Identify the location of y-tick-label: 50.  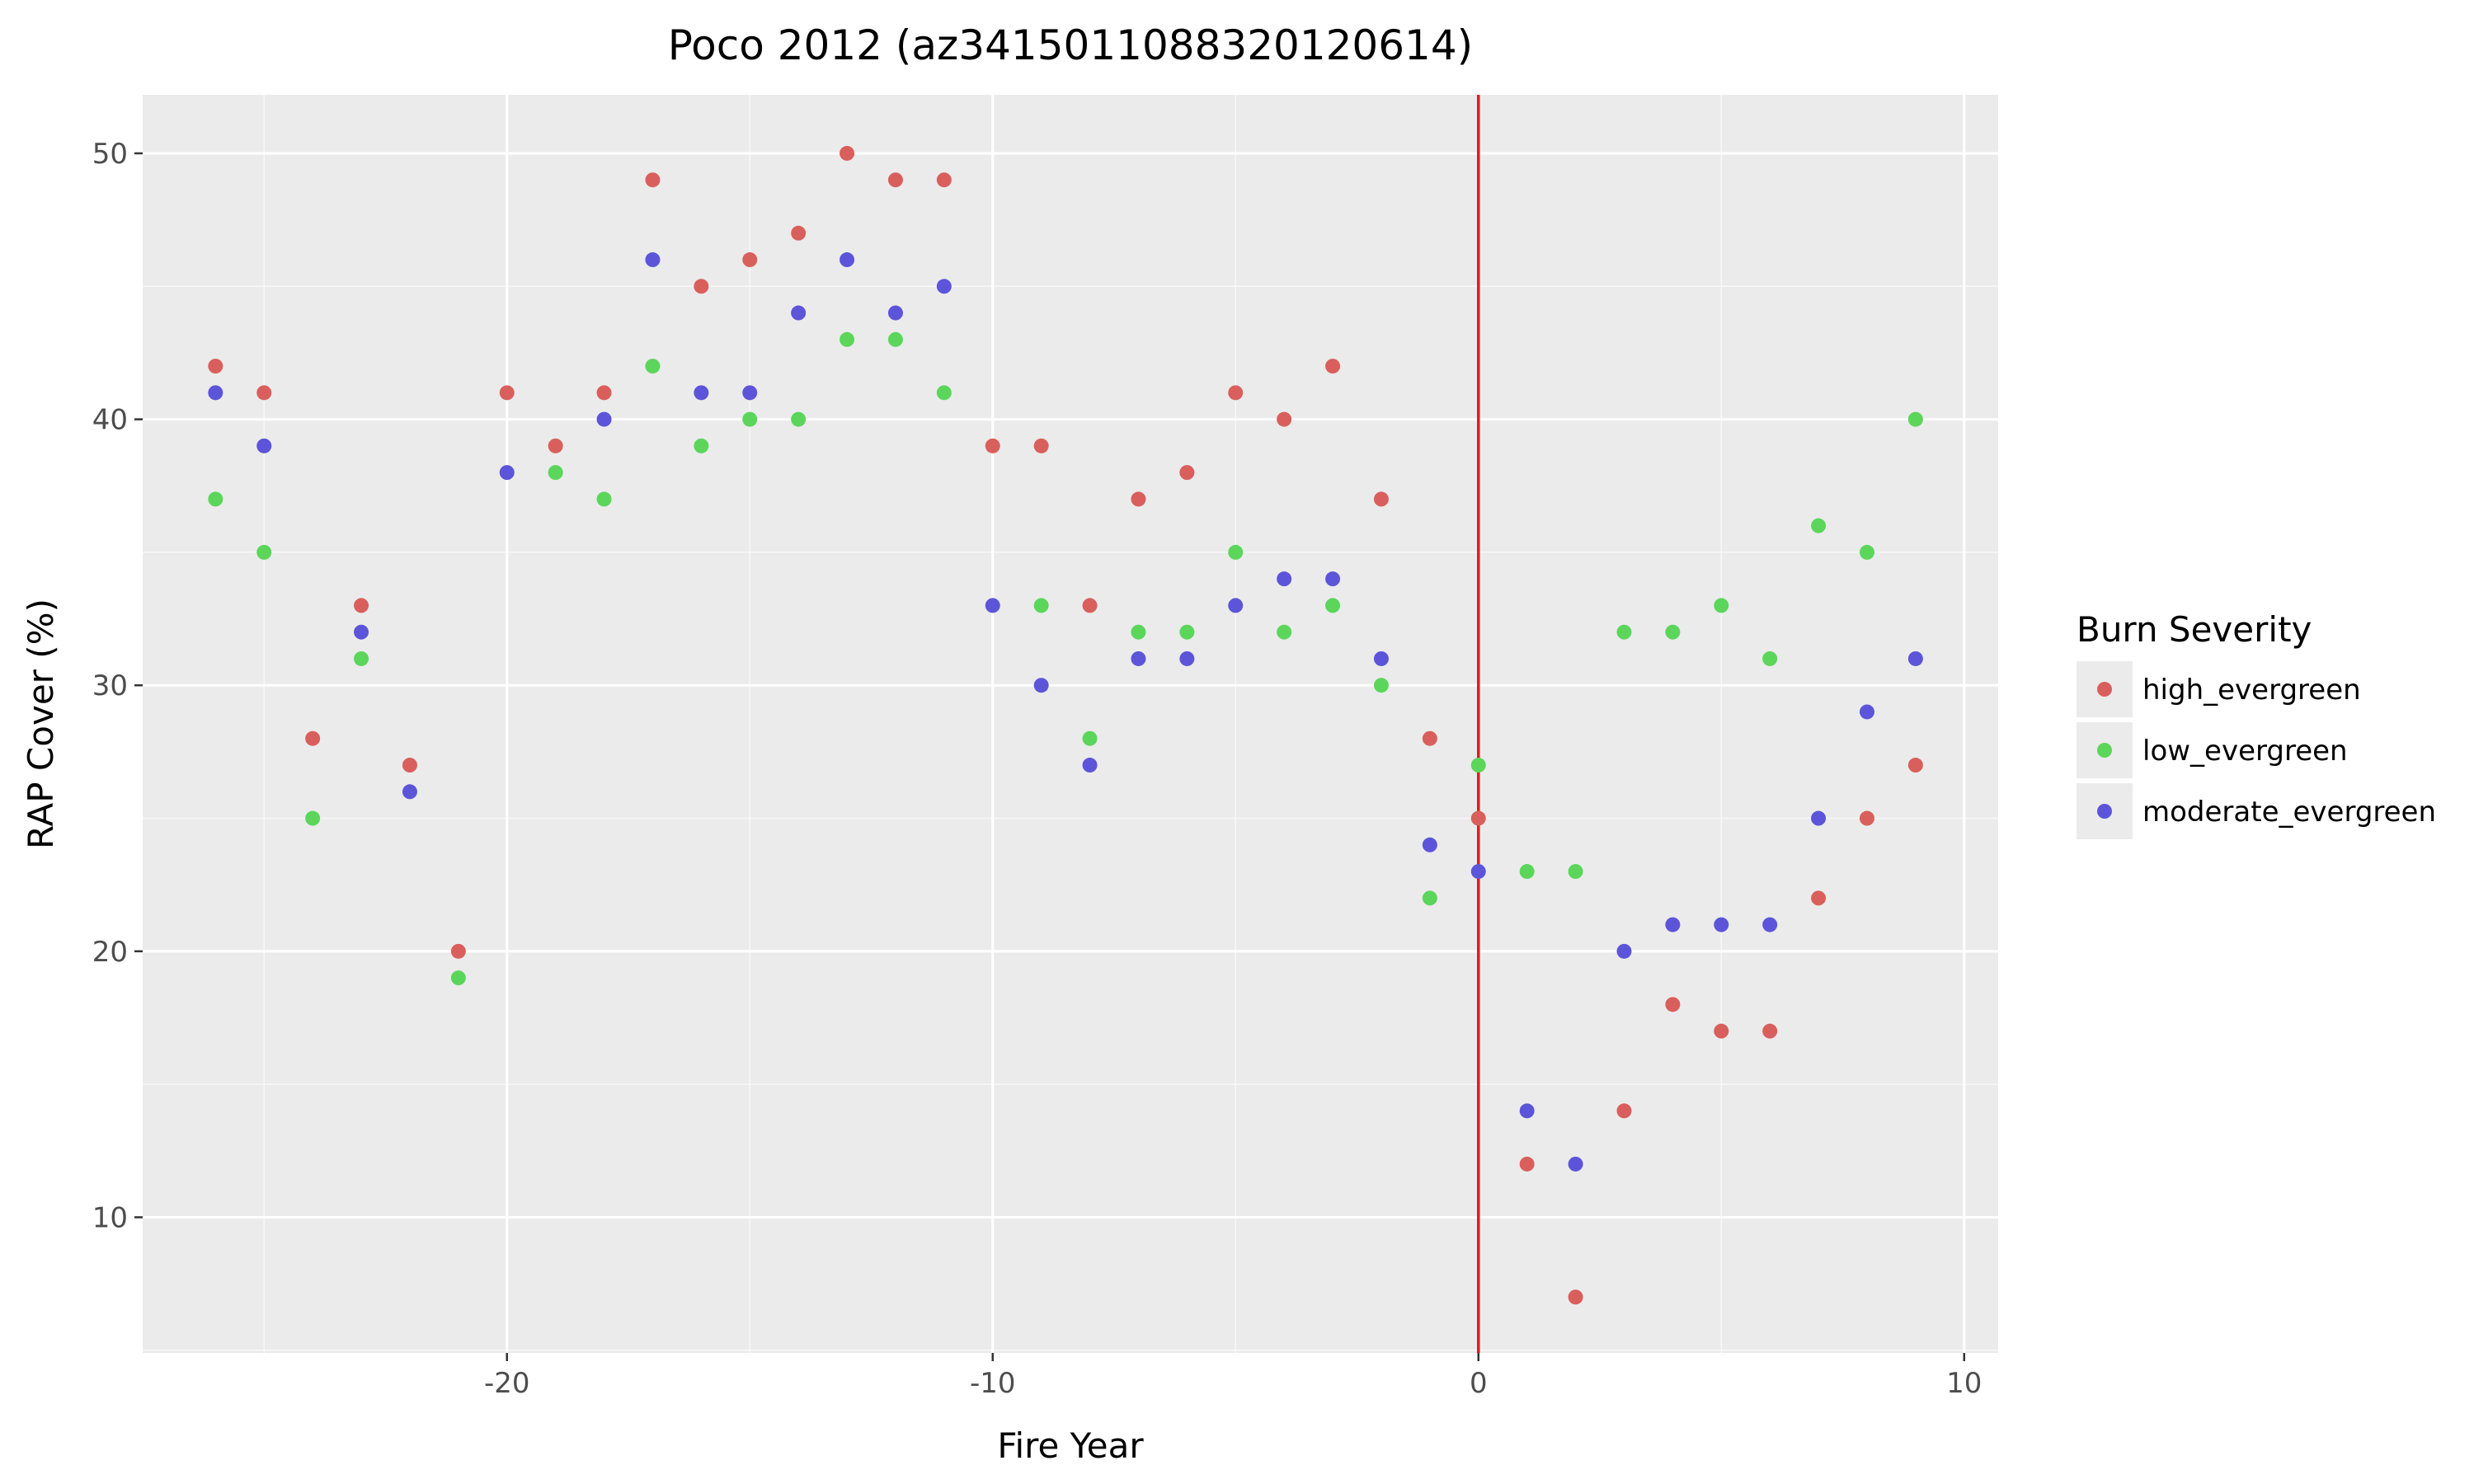
(110, 154).